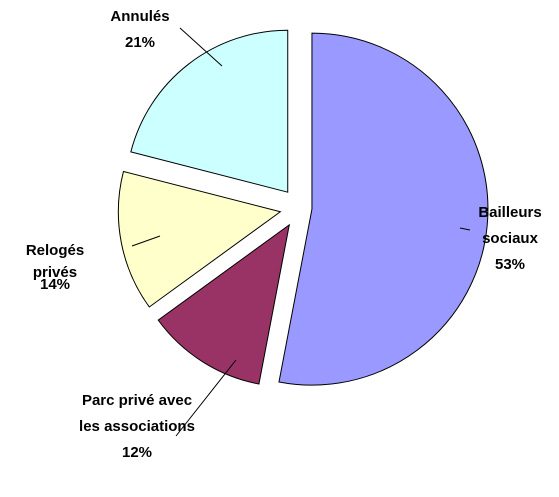  Describe the element at coordinates (510, 225) in the screenshot. I see `category-label: Bailleurs sociaux` at that location.